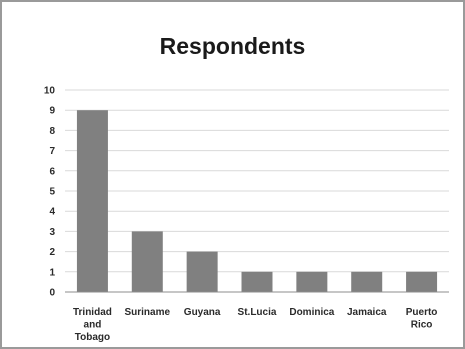  What do you see at coordinates (52, 131) in the screenshot?
I see `y-tick-label: 8` at bounding box center [52, 131].